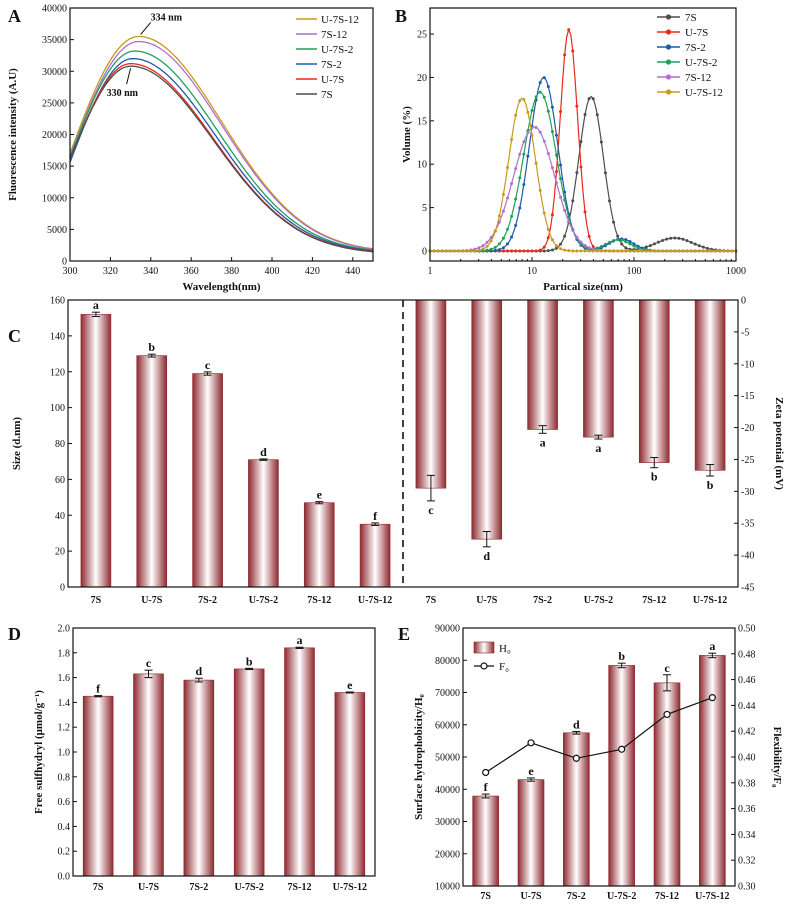  I want to click on e-ytick-label-4: 50000, so click(447, 758).